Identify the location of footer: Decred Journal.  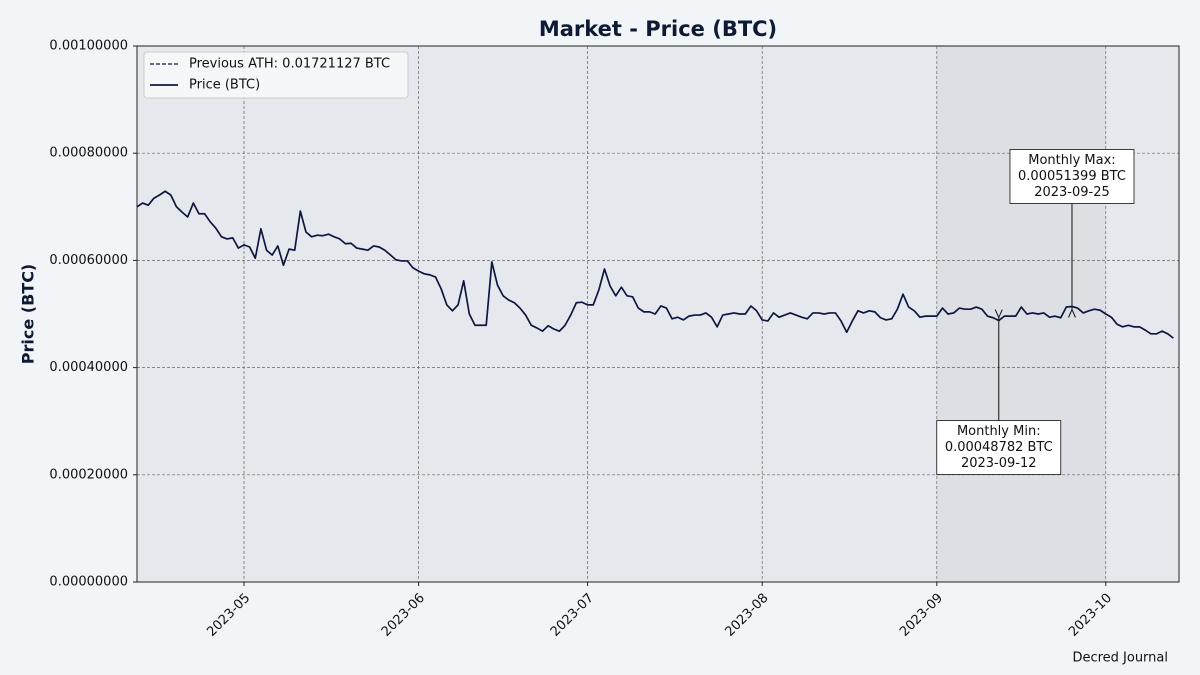
(1120, 658).